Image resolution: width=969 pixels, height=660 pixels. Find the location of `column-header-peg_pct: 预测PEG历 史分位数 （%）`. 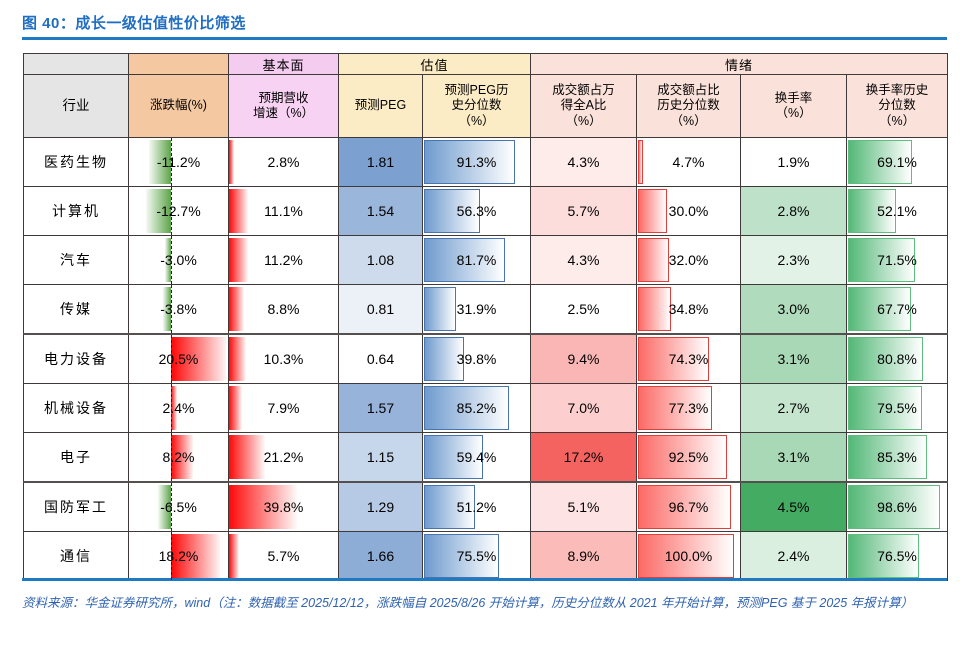

column-header-peg_pct: 预测PEG历 史分位数 （%） is located at coordinates (476, 106).